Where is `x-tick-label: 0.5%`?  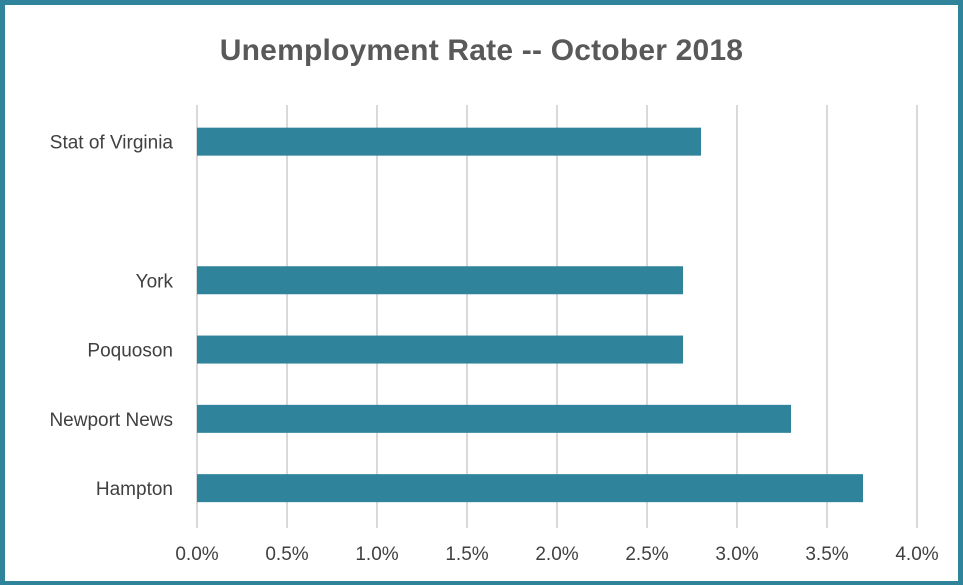 x-tick-label: 0.5% is located at coordinates (286, 554).